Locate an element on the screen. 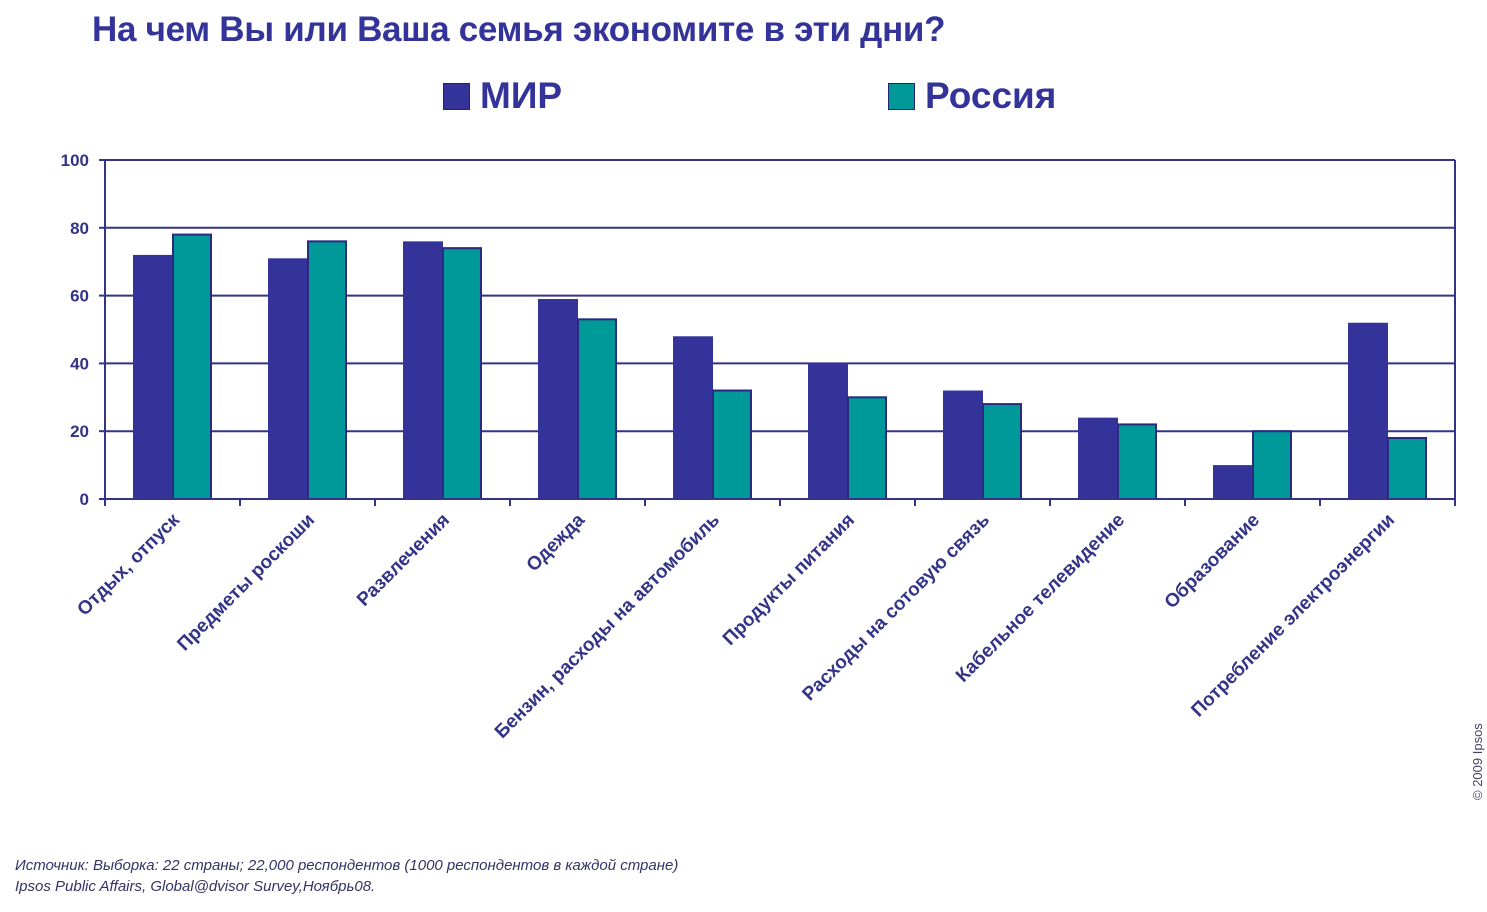 The image size is (1487, 912). legend-item-russia: Россия is located at coordinates (972, 96).